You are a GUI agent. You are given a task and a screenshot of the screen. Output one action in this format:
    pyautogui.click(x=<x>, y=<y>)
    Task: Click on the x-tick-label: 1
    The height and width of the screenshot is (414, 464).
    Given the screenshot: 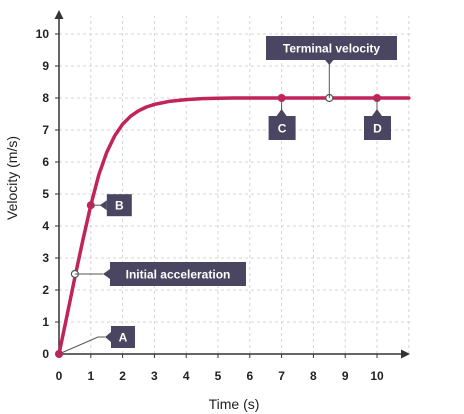 What is the action you would take?
    pyautogui.click(x=90, y=376)
    